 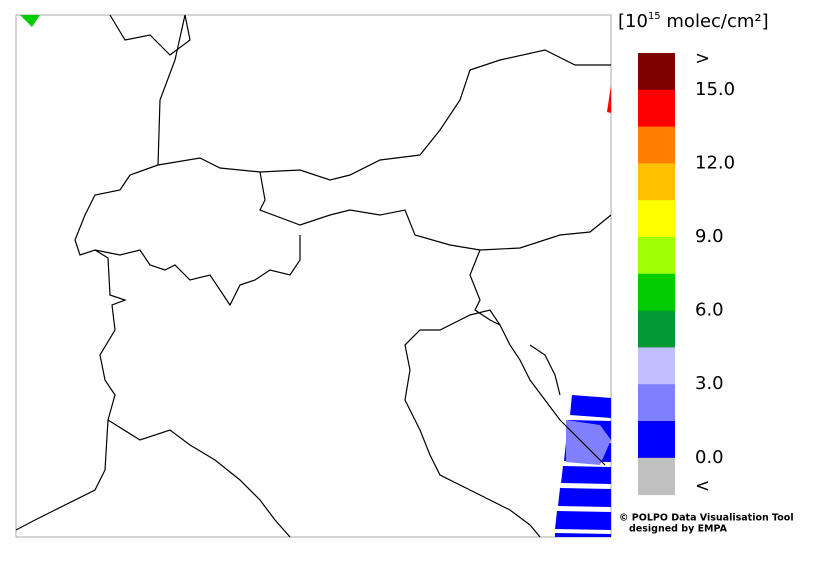 I want to click on colorbar-label: 12.0, so click(x=715, y=162).